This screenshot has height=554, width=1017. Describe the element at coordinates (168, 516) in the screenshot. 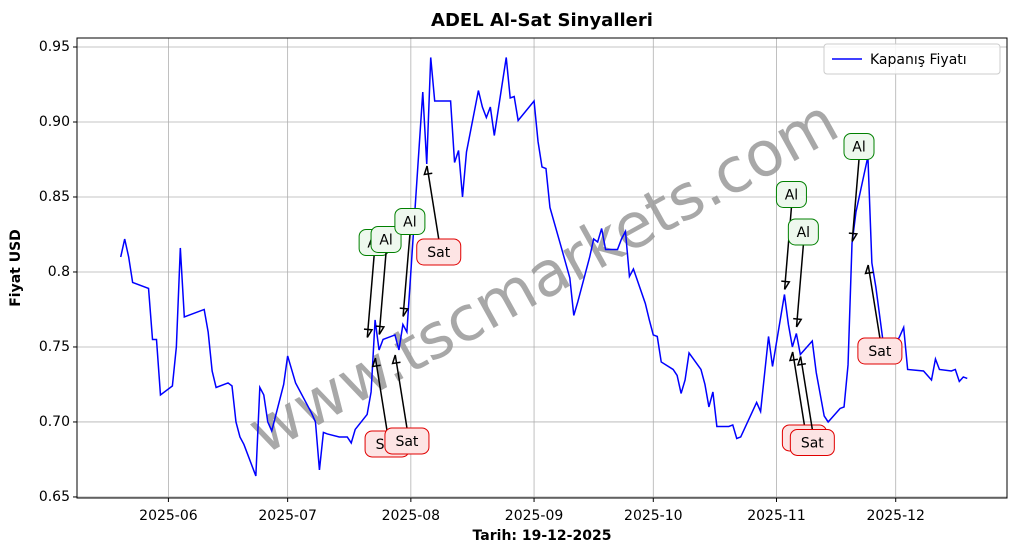

I see `x-tick-label: 2025-06` at that location.